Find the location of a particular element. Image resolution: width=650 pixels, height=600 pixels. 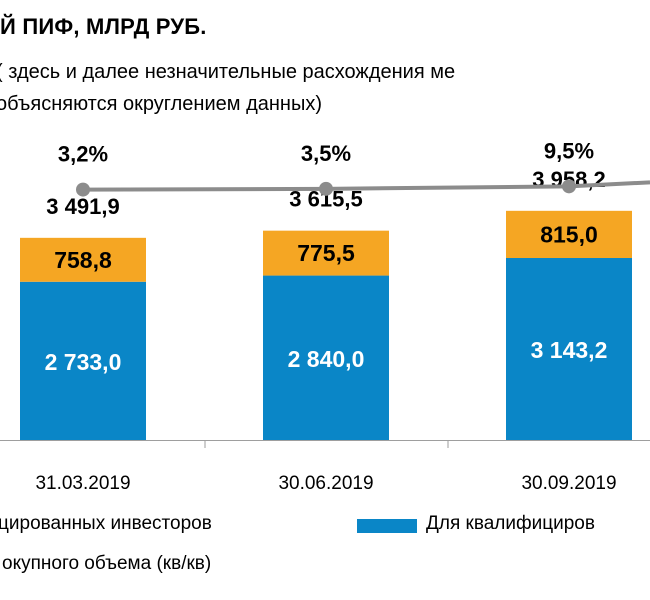

bar-nonqualified-label-1: 758,8 is located at coordinates (83, 260).